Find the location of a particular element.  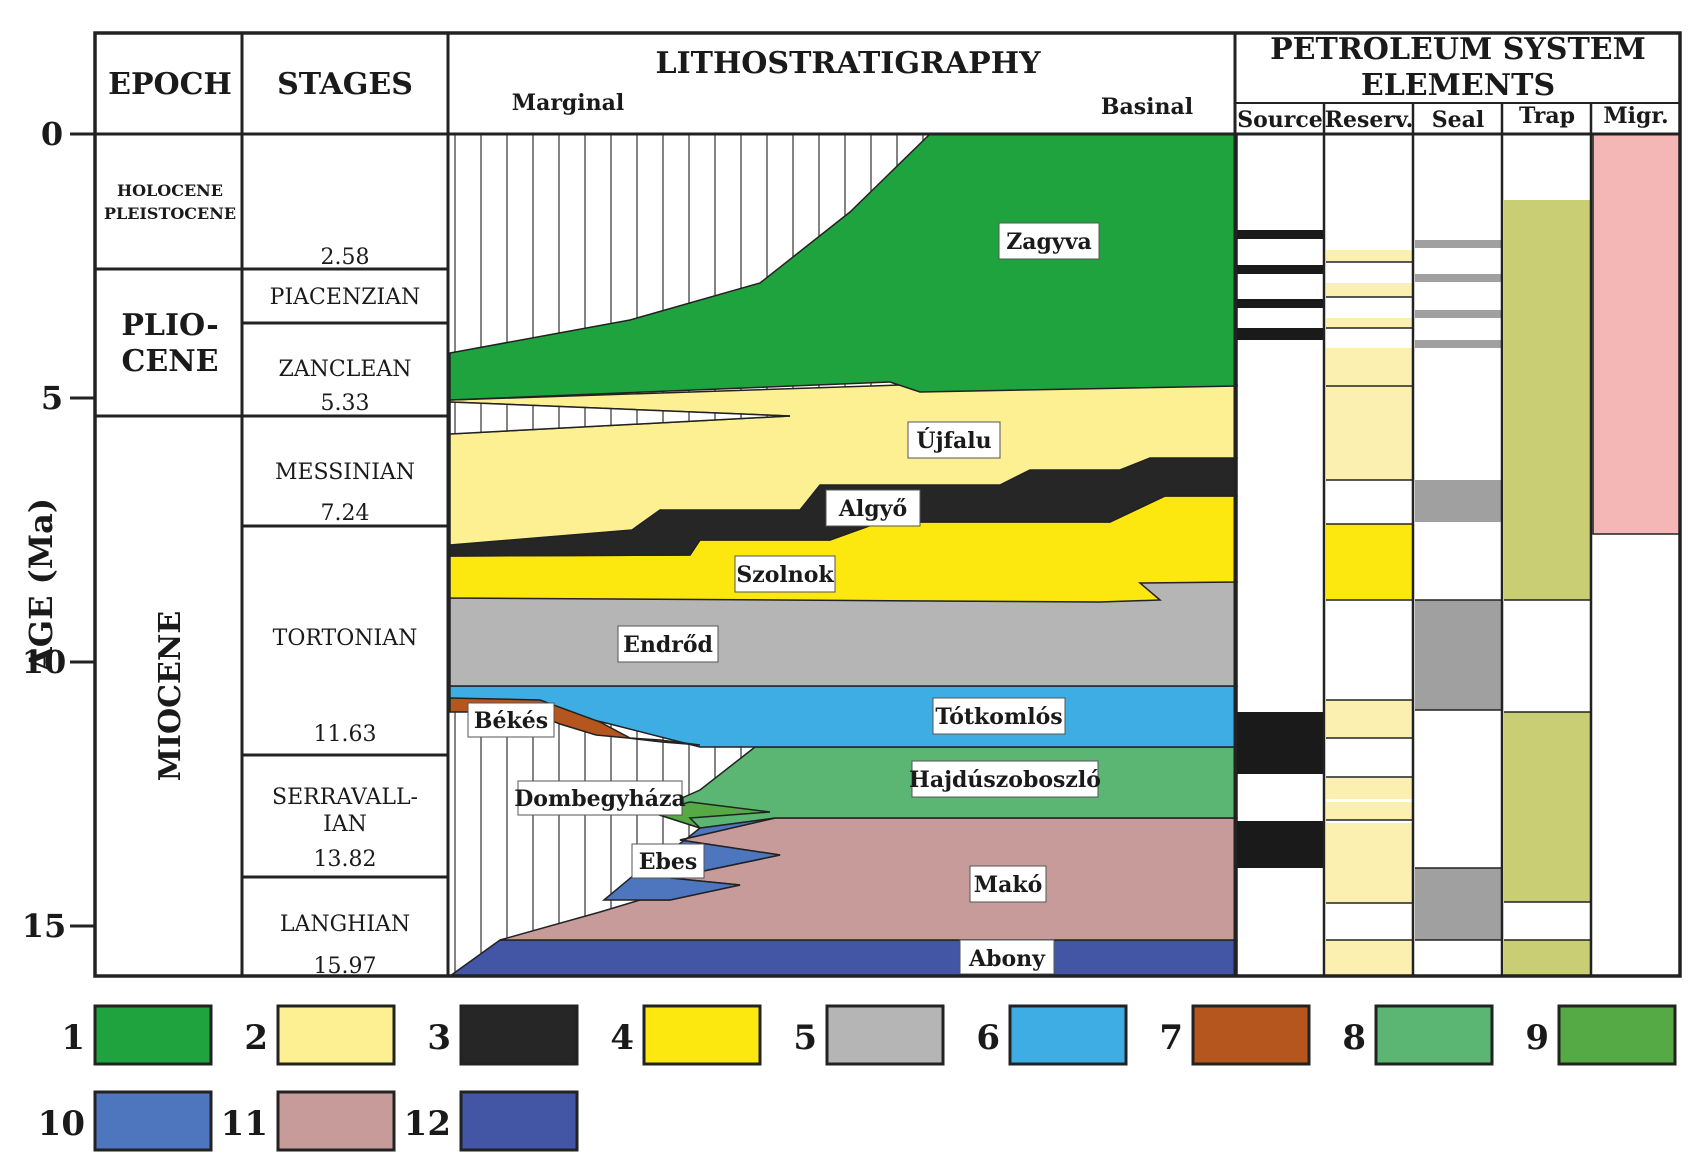

header-migration: Migr. is located at coordinates (1635, 116).